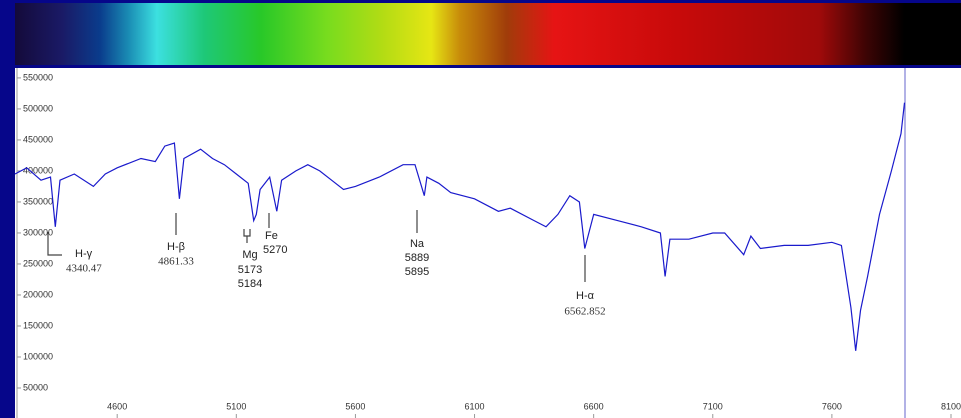 This screenshot has width=961, height=418. Describe the element at coordinates (38, 139) in the screenshot. I see `y-tick-label: 450000` at that location.